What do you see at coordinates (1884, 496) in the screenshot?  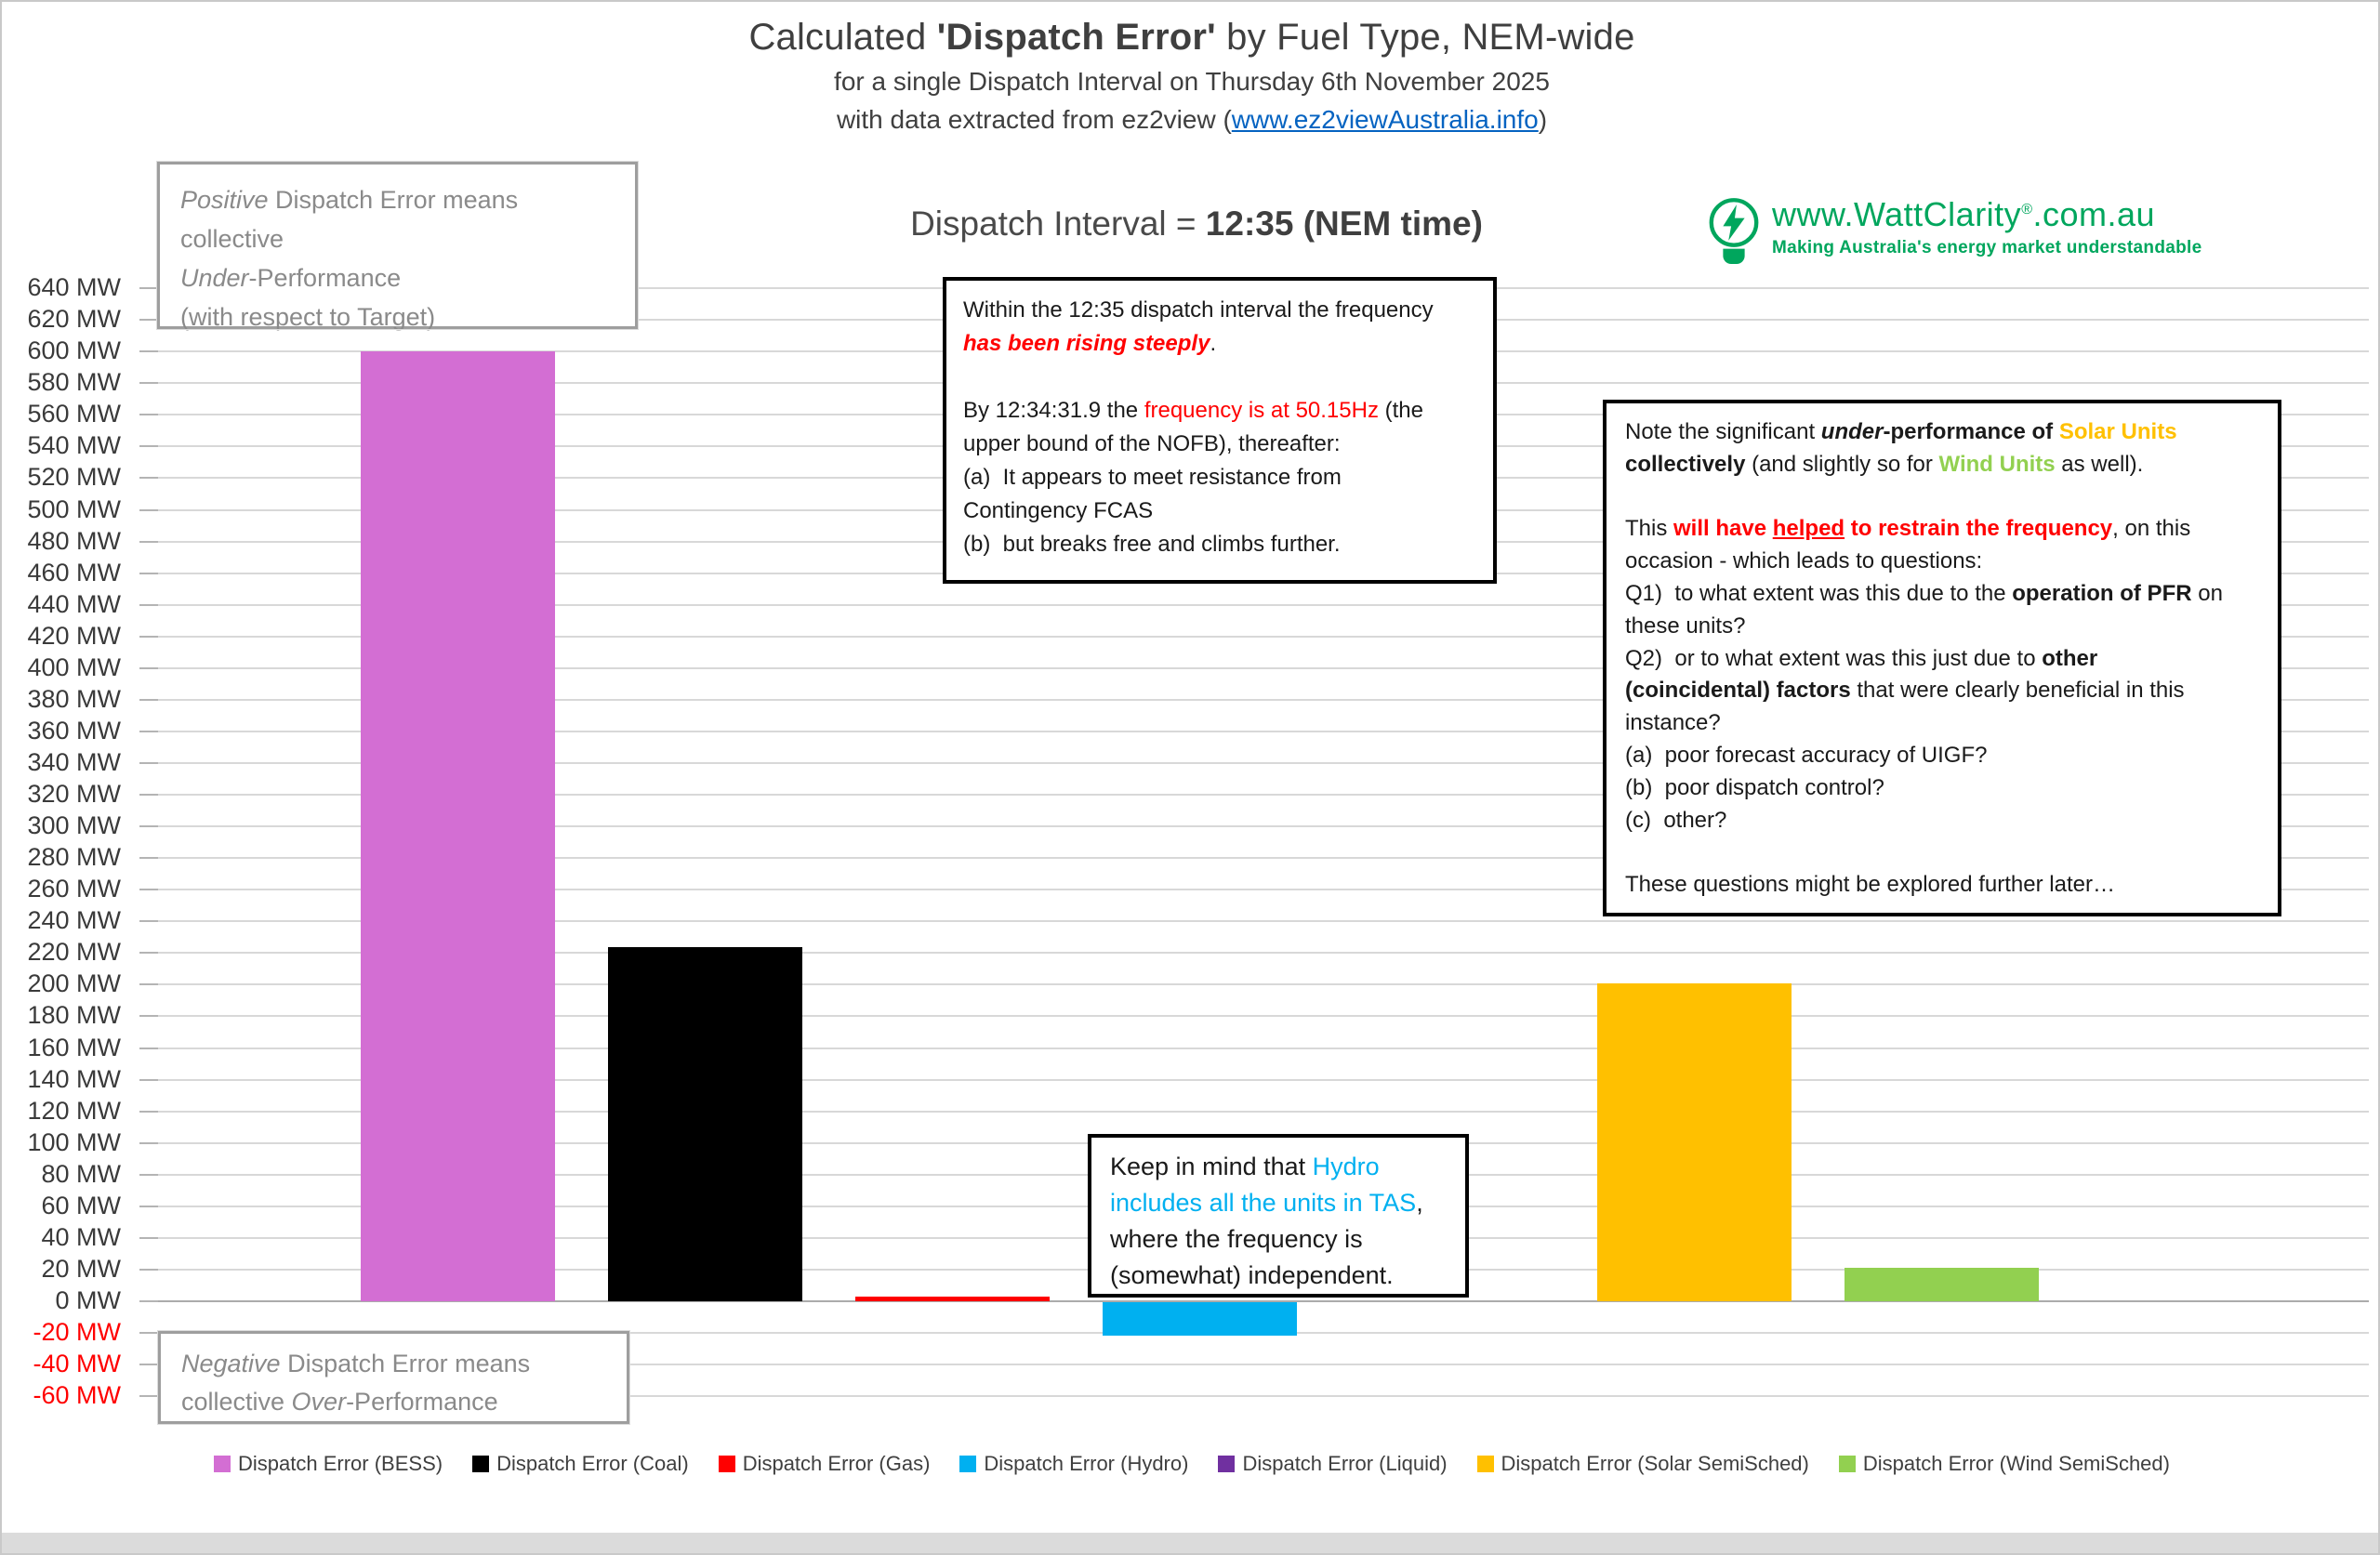 I see `text-segment: as well). This` at bounding box center [1884, 496].